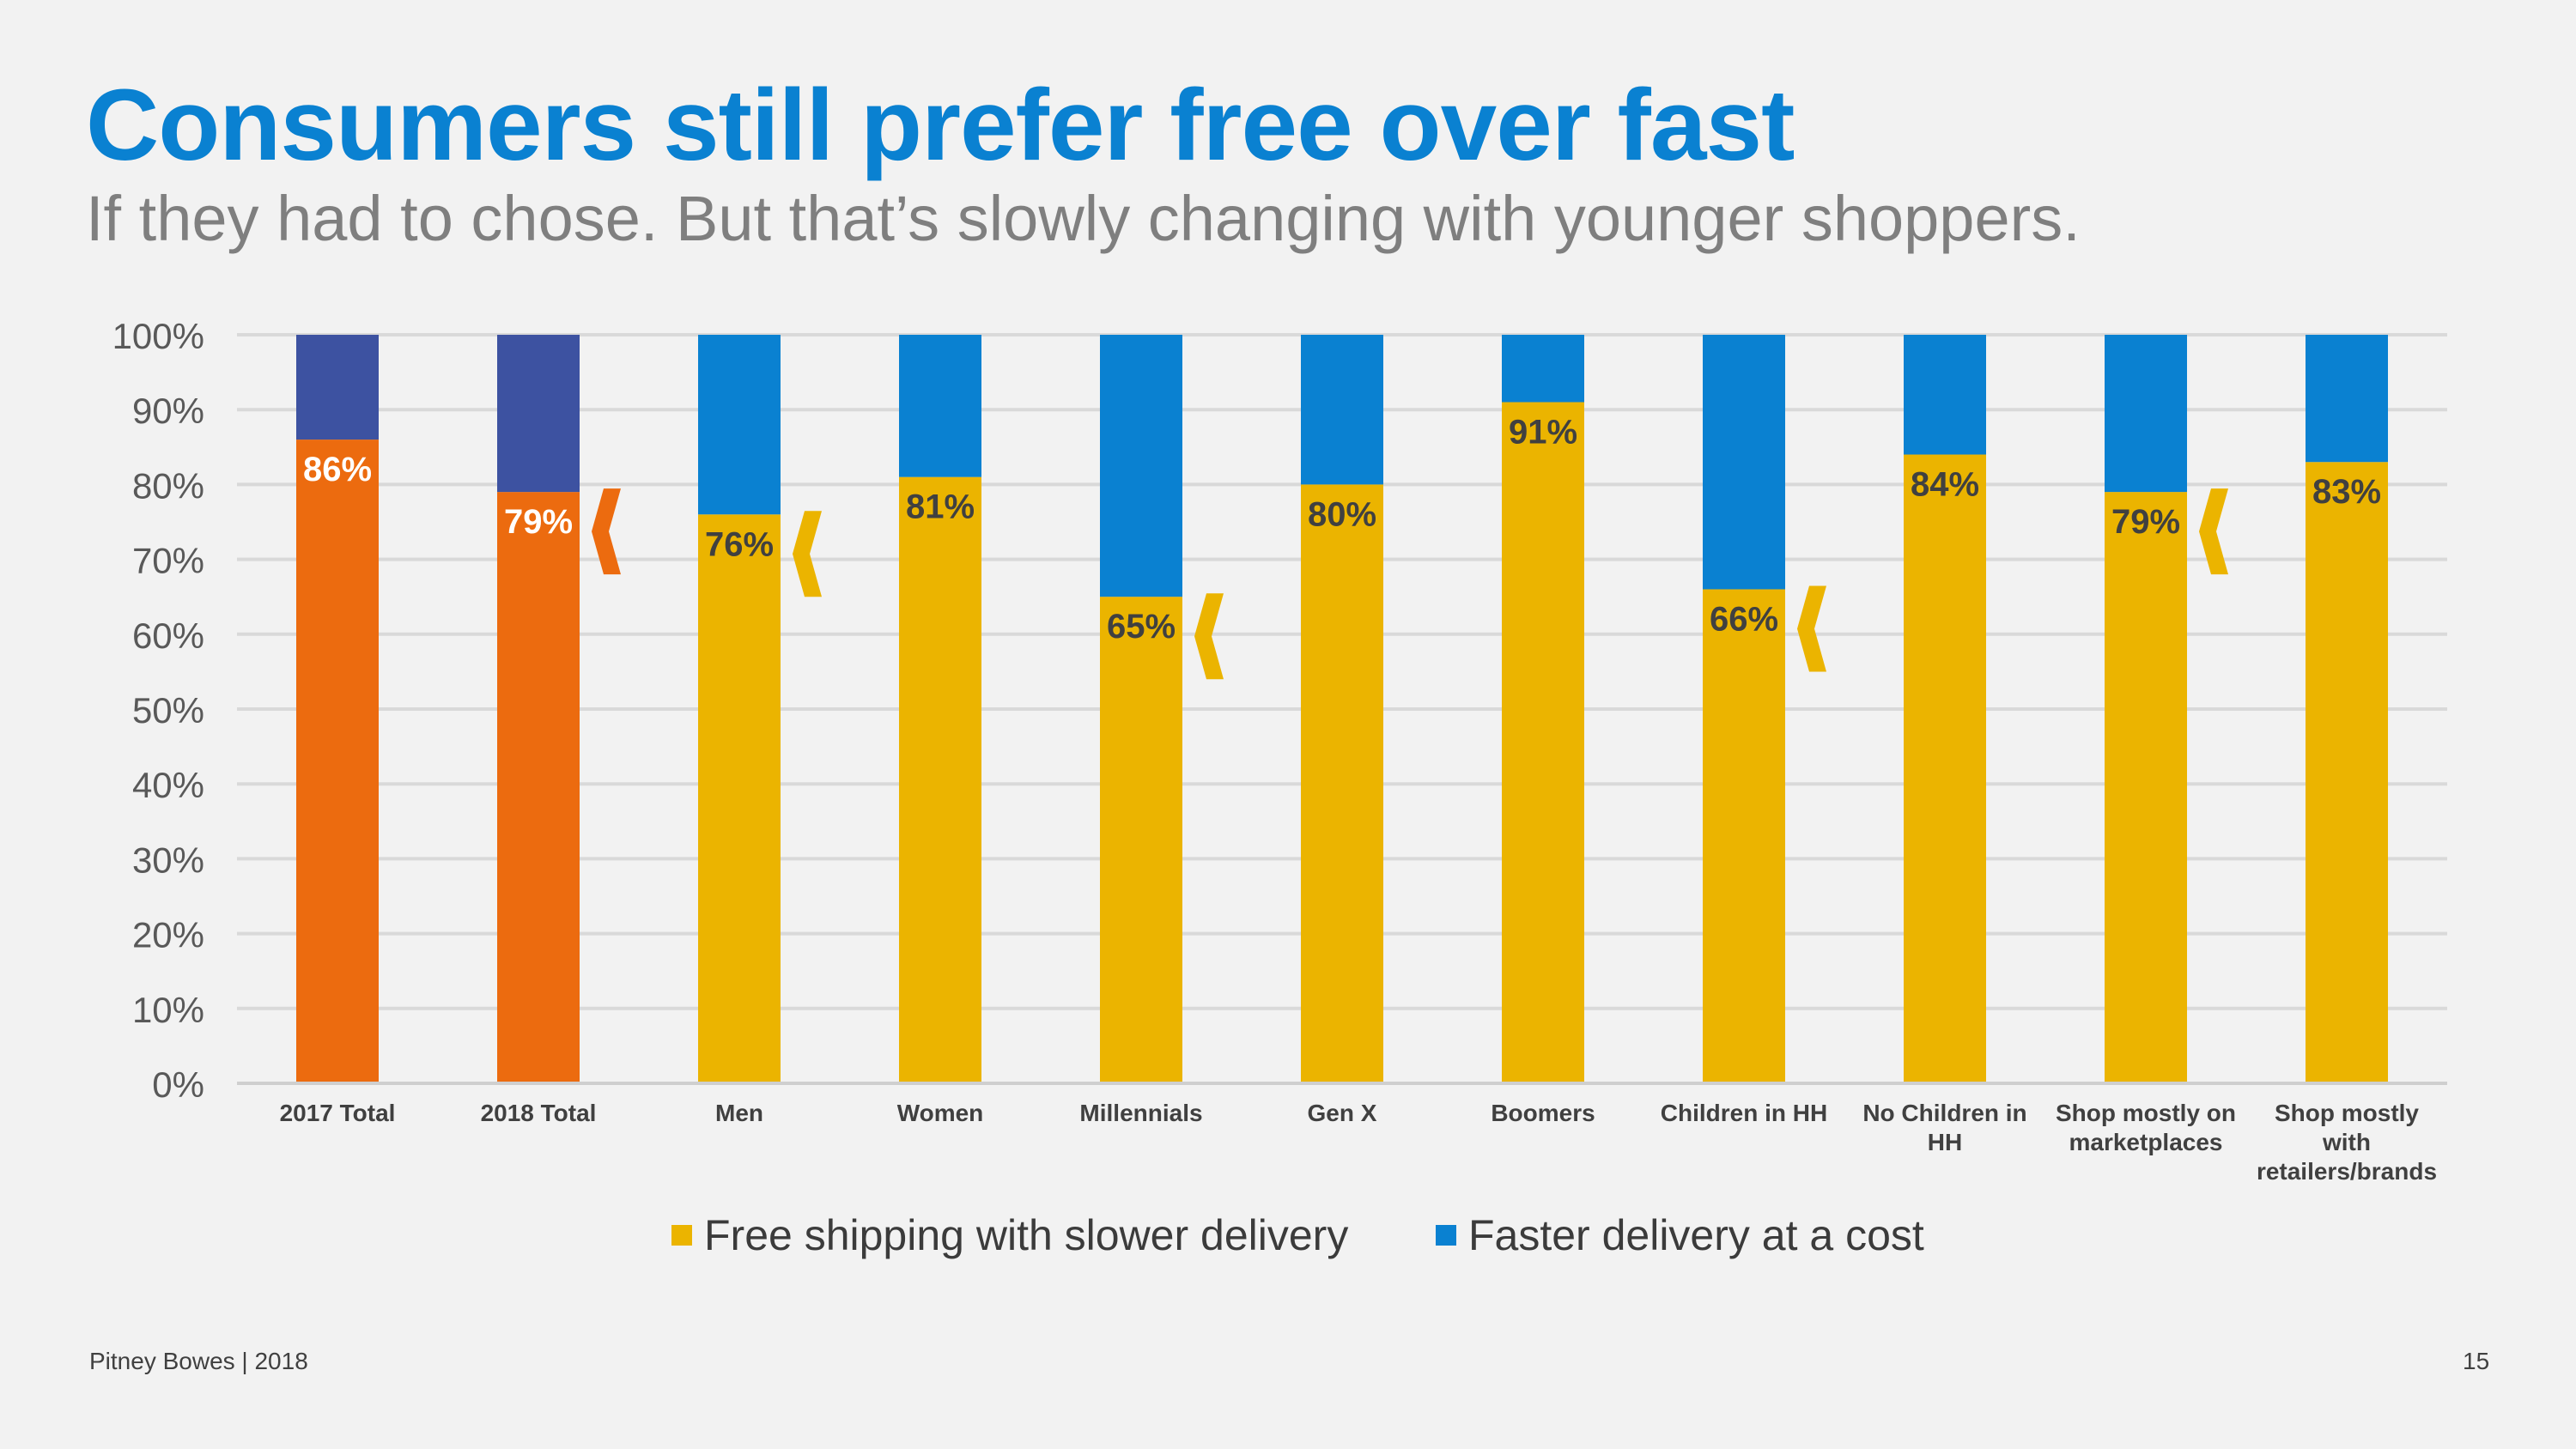 The width and height of the screenshot is (2576, 1449). Describe the element at coordinates (1140, 1113) in the screenshot. I see `x-tick-label: Millennials` at that location.